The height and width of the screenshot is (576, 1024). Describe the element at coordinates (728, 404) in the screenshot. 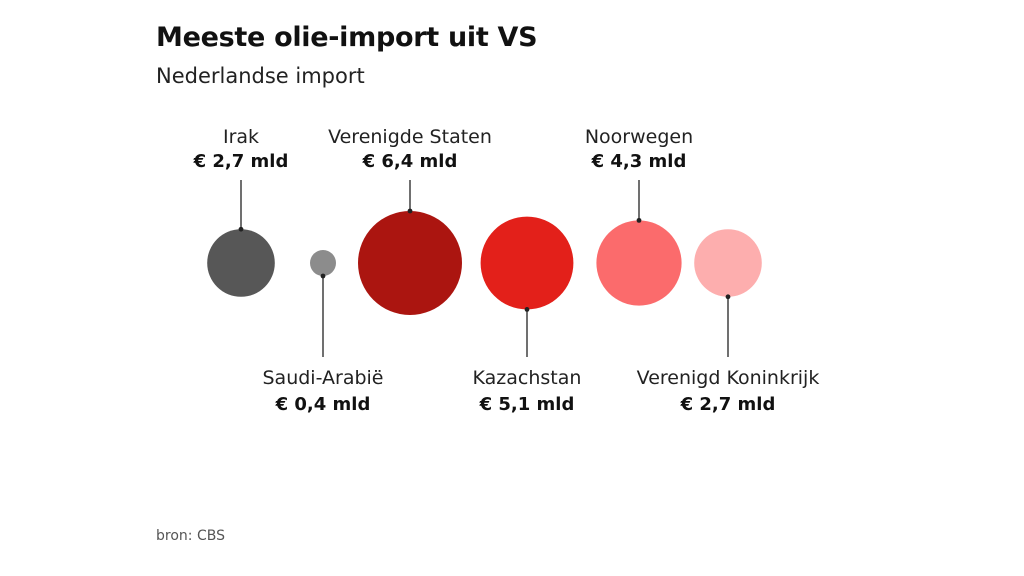

I see `bubble-label-value-5: € 2,7 mld` at that location.